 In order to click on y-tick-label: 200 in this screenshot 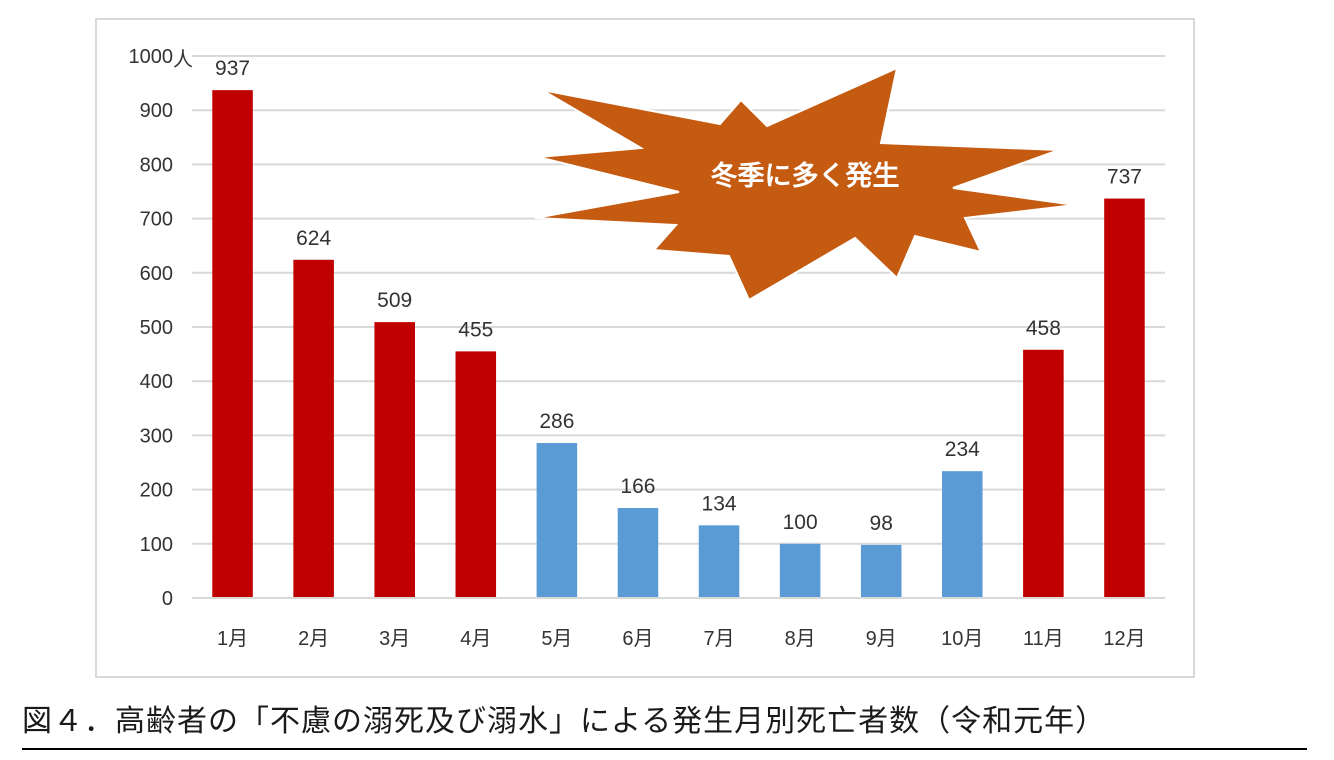, I will do `click(156, 491)`.